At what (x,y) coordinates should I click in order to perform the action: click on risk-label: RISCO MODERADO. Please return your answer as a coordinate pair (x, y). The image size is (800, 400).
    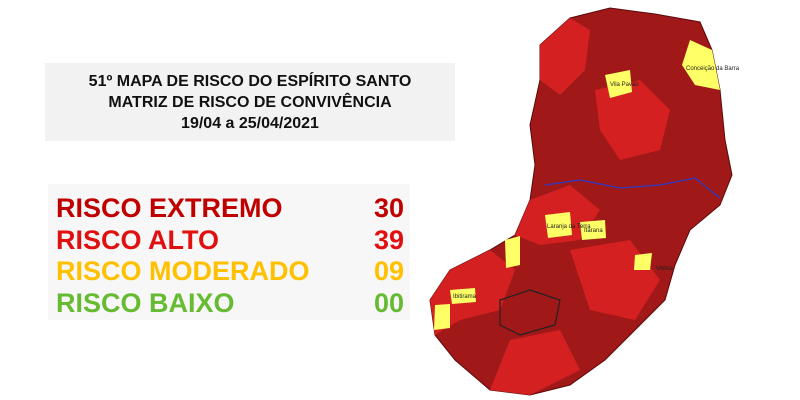
    Looking at the image, I should click on (183, 271).